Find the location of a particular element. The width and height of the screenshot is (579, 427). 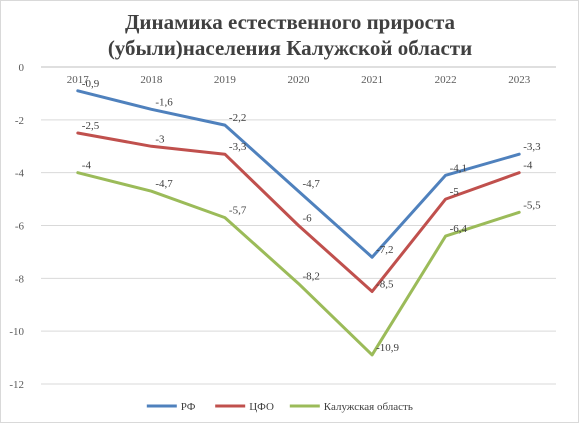

data-label: -1,6 is located at coordinates (164, 102).